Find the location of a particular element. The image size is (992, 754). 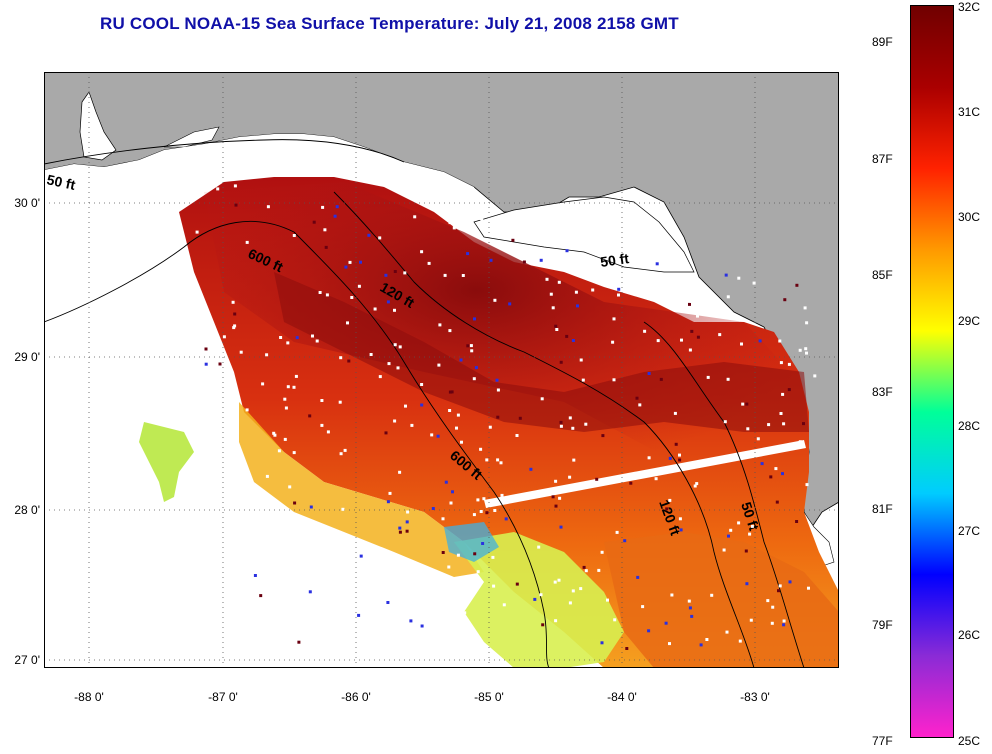

isobath-label: 50 ft is located at coordinates (61, 182).